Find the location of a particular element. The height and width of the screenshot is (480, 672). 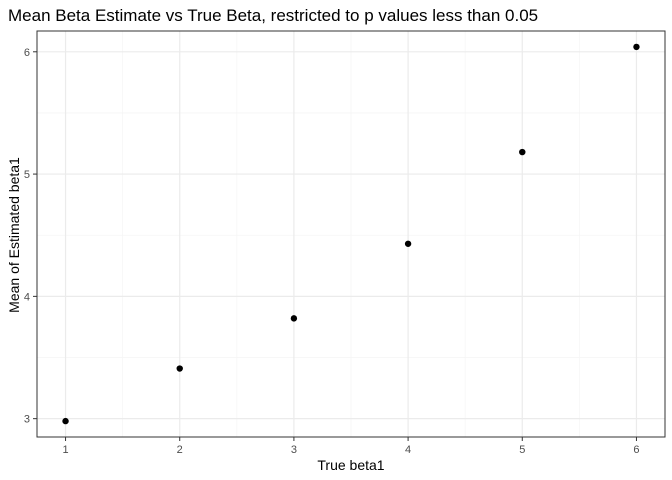

y-tick-label: 4 is located at coordinates (27, 297).